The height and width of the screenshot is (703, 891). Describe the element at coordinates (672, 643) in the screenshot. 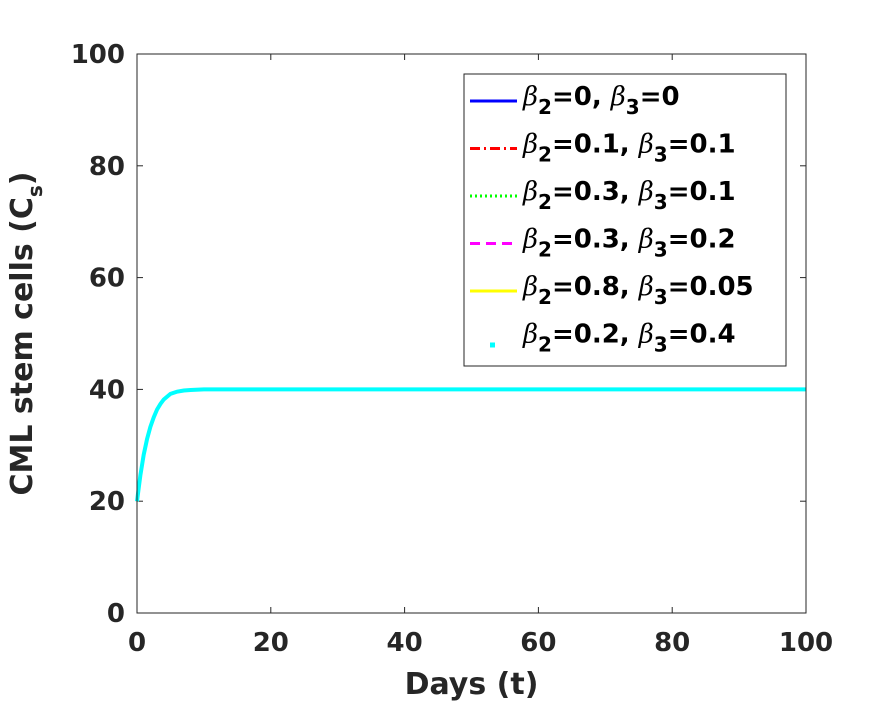

I see `x-tick-label: 80` at that location.